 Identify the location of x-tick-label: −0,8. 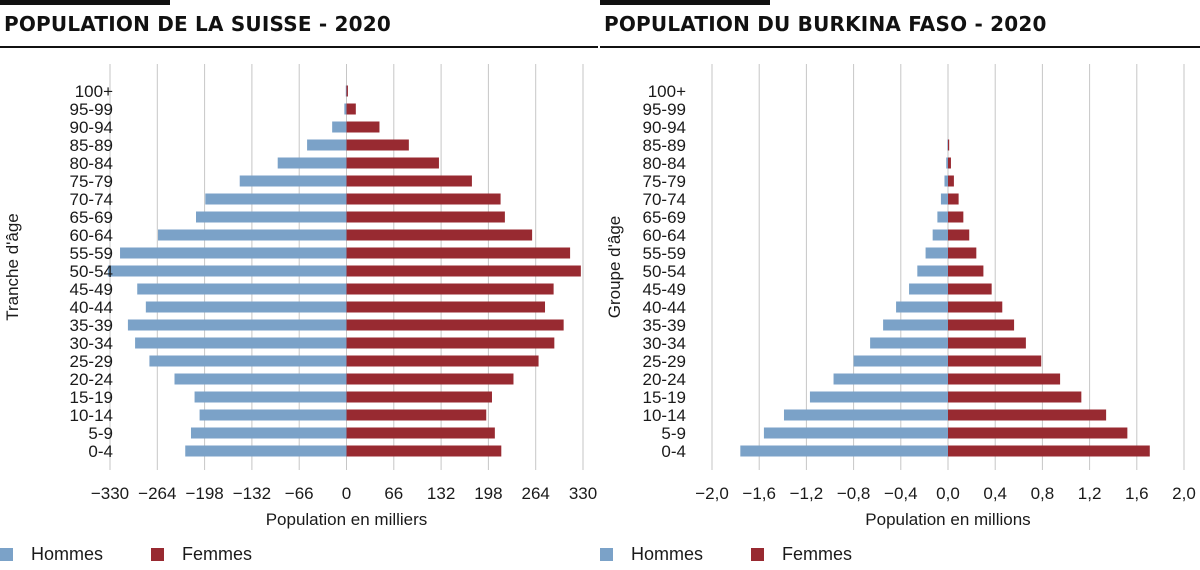
(854, 493).